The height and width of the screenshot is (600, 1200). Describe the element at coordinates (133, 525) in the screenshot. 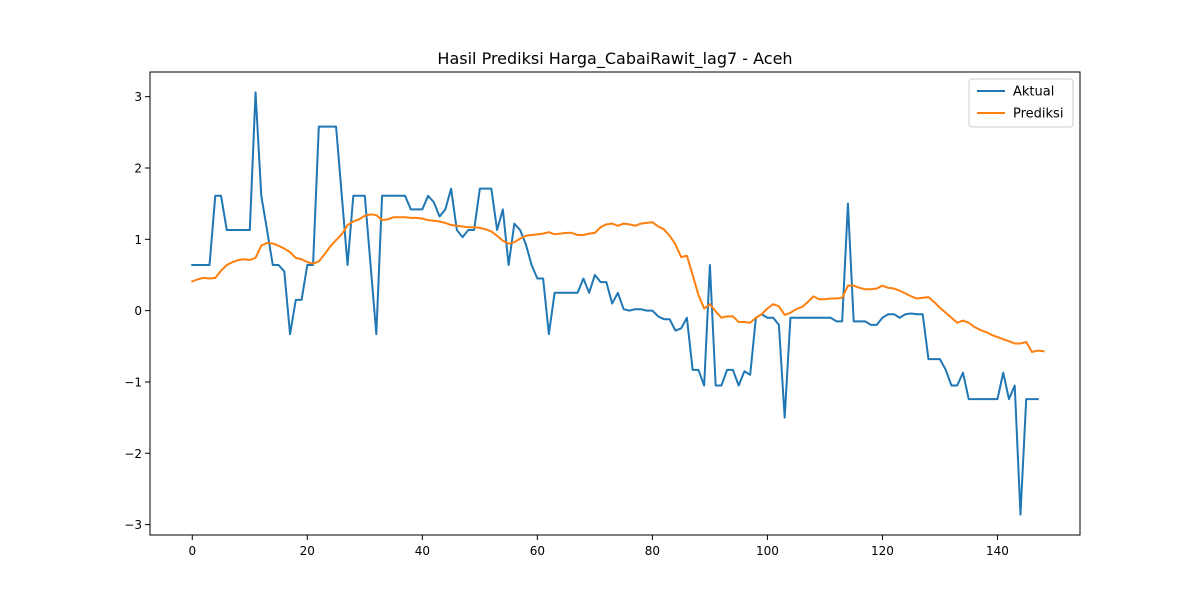

I see `y-tick-label: −3` at that location.